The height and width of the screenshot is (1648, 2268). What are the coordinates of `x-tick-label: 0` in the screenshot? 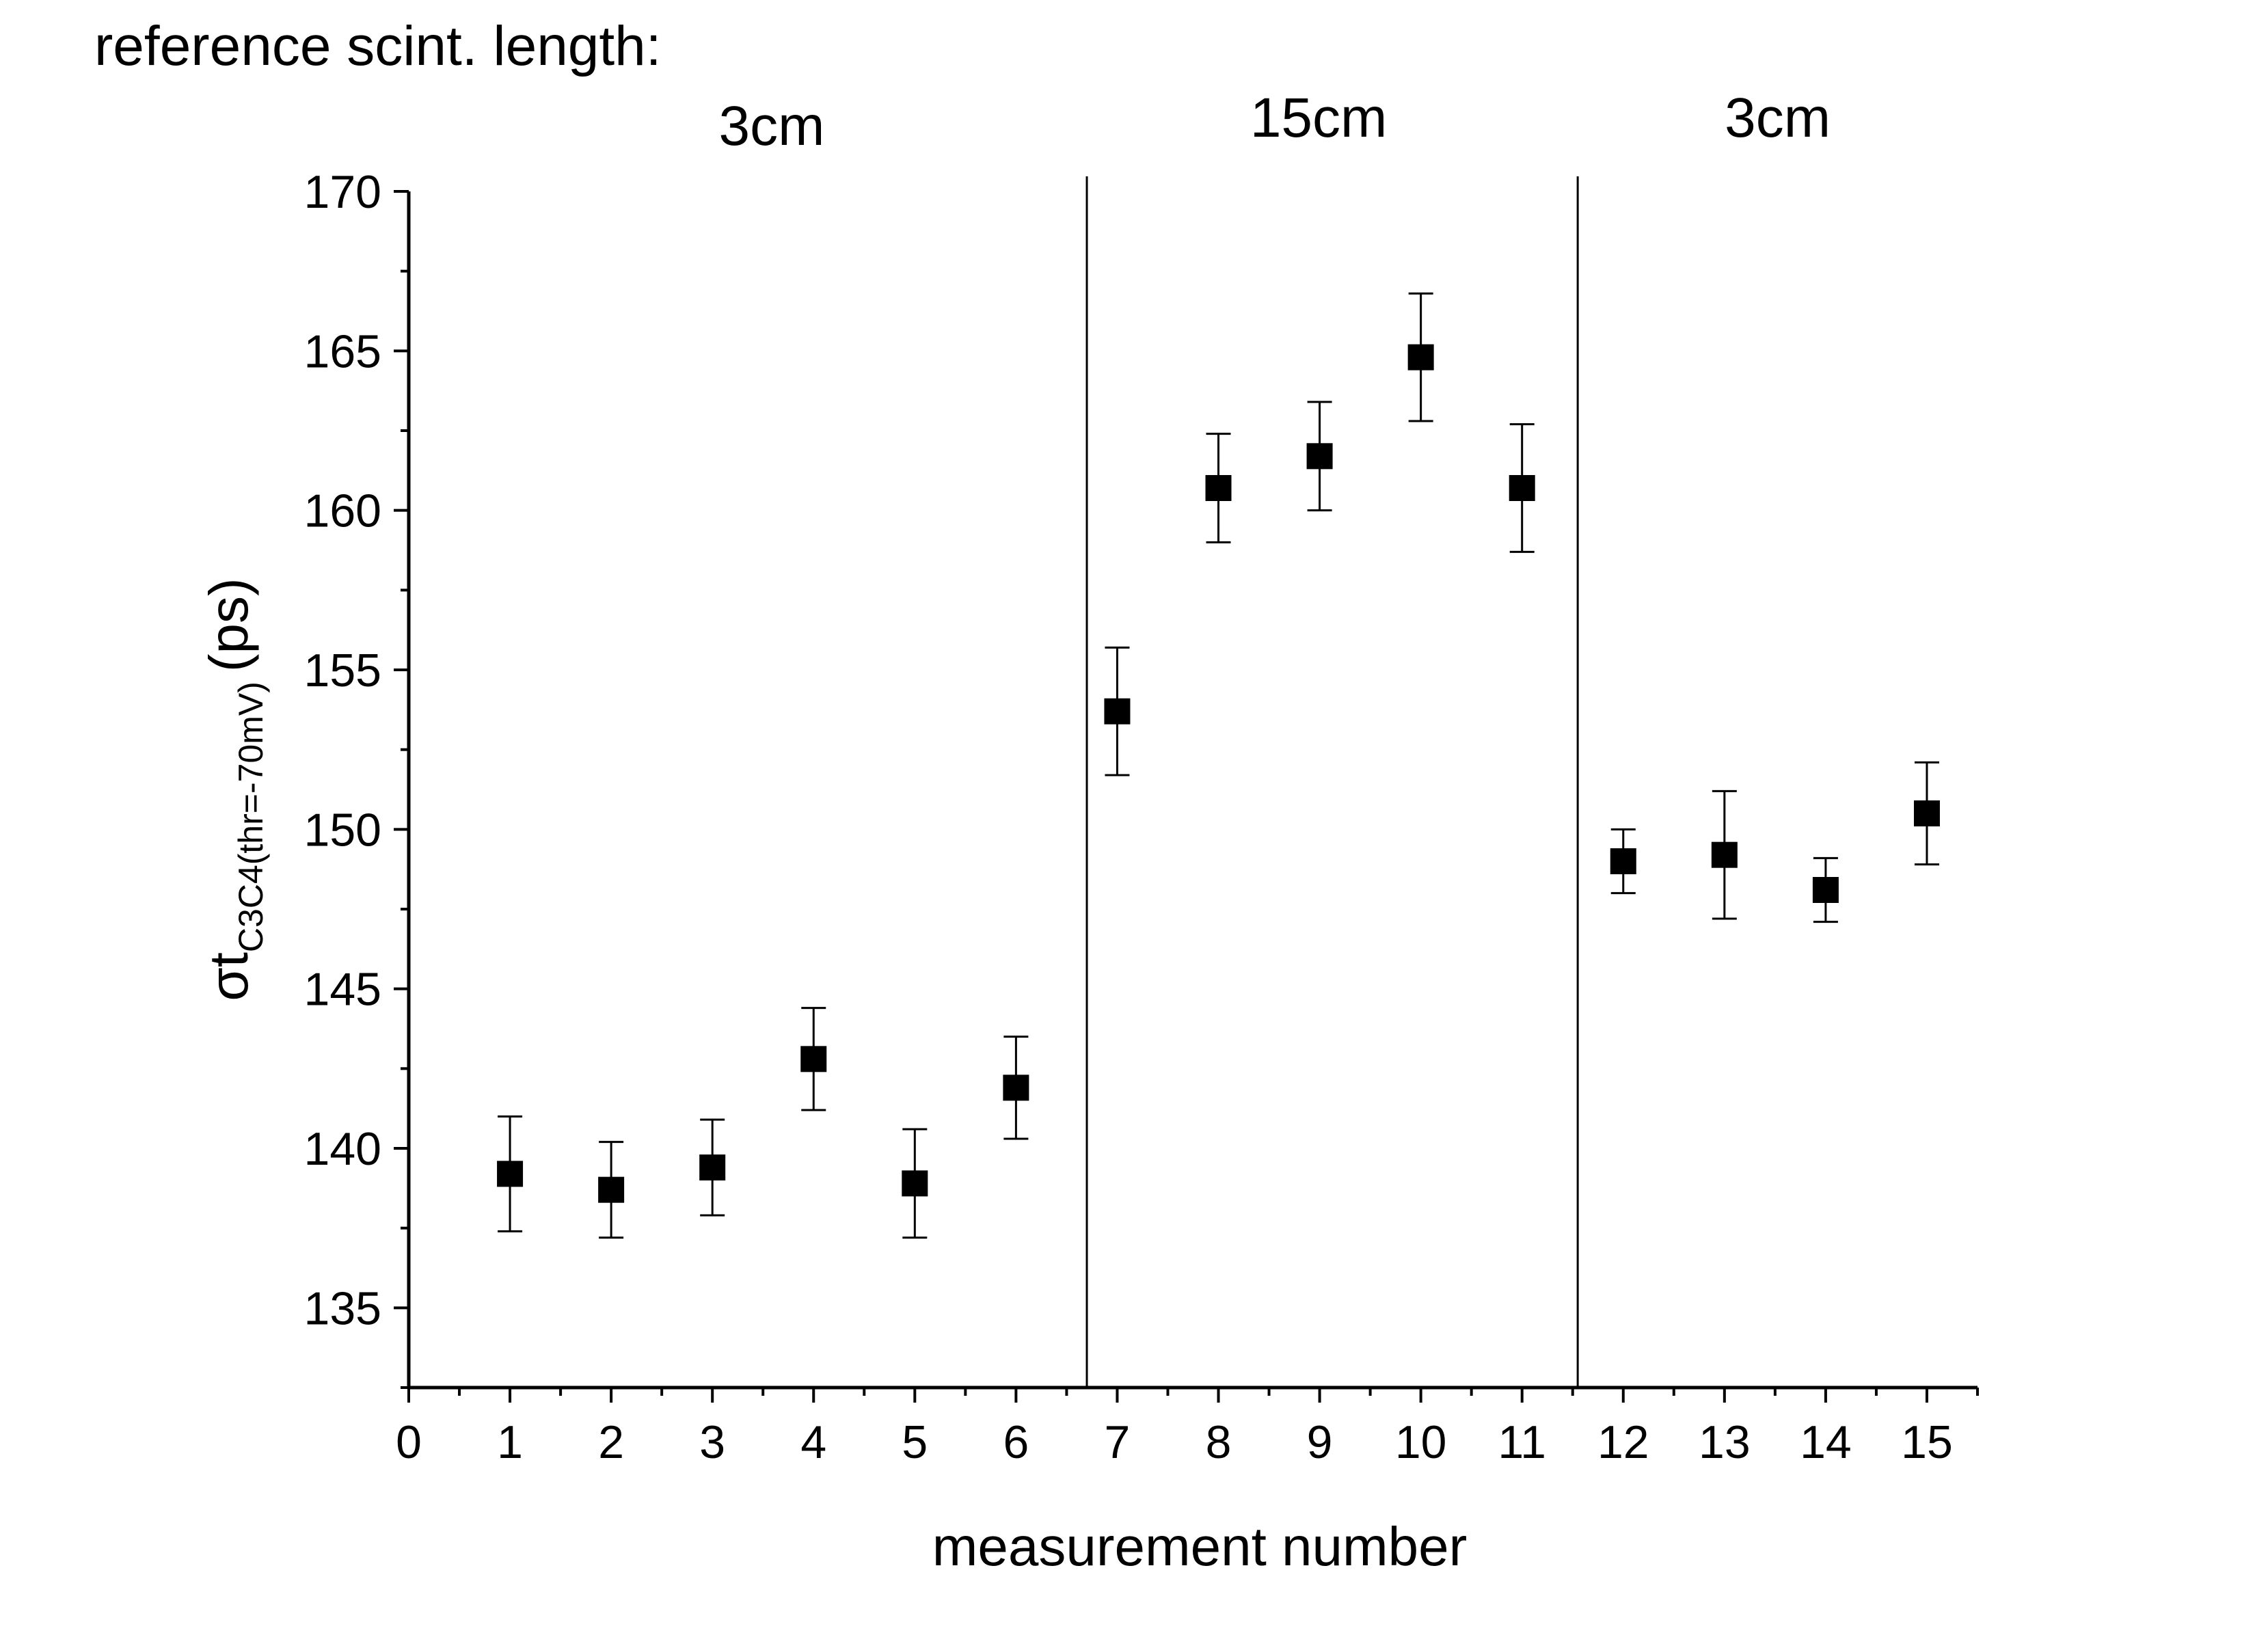 It's located at (409, 1442).